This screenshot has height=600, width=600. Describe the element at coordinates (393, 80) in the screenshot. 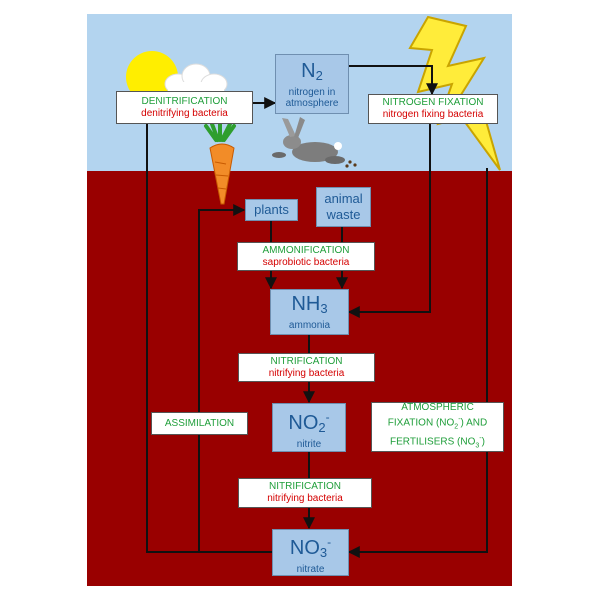

I see `arrow-n2-to-fixation` at that location.